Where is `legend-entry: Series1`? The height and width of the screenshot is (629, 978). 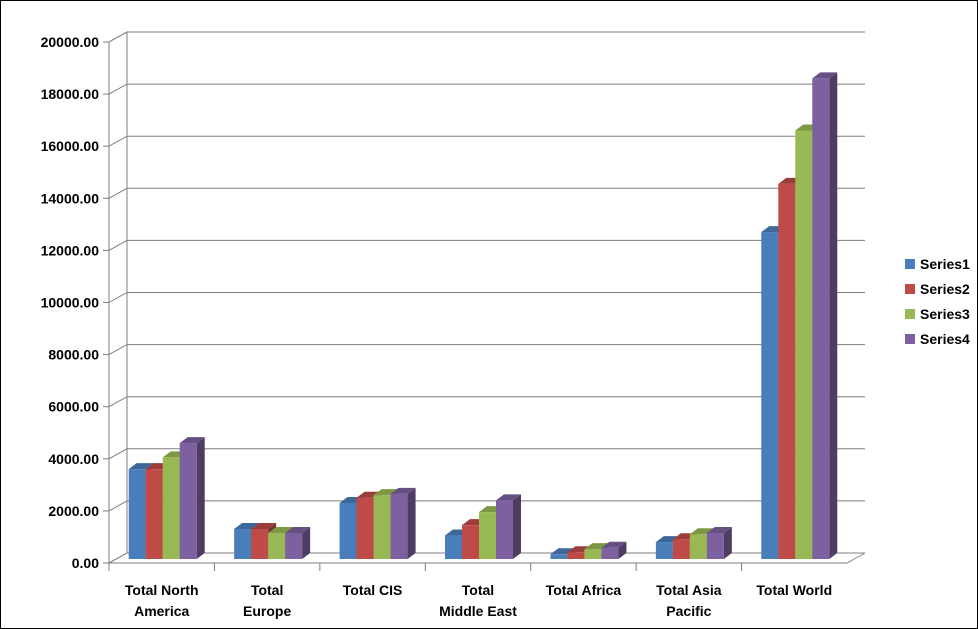 legend-entry: Series1 is located at coordinates (937, 264).